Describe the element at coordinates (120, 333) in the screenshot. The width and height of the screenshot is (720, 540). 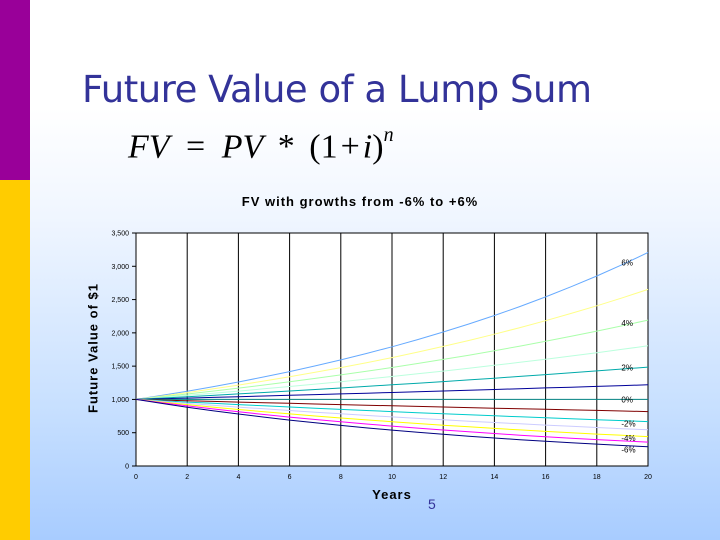
I see `y-tick-label: 2,000` at that location.